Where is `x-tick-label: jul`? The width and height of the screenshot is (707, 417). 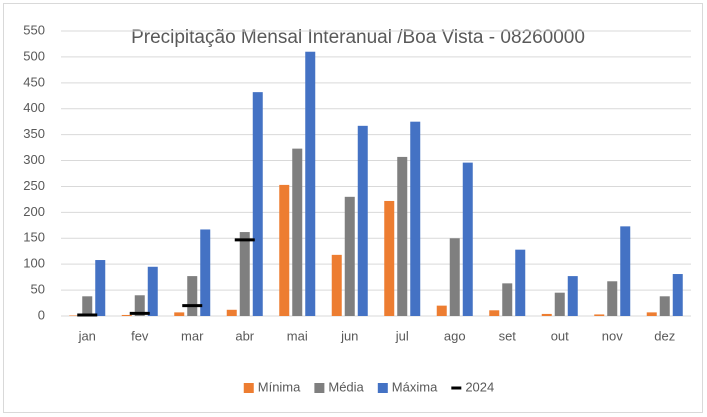
x-tick-label: jul is located at coordinates (402, 335).